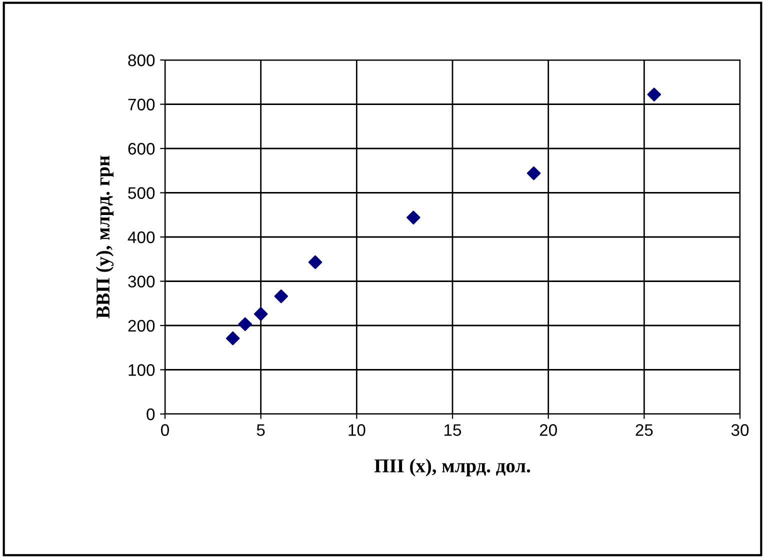 The width and height of the screenshot is (765, 558). What do you see at coordinates (141, 282) in the screenshot?
I see `y-tick-label: 300` at bounding box center [141, 282].